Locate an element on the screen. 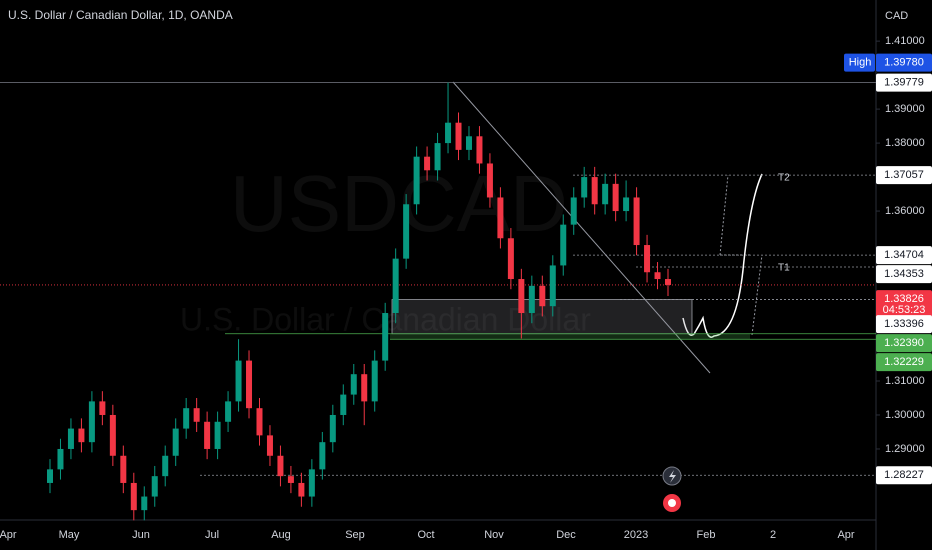  price-tag-name: High is located at coordinates (860, 62).